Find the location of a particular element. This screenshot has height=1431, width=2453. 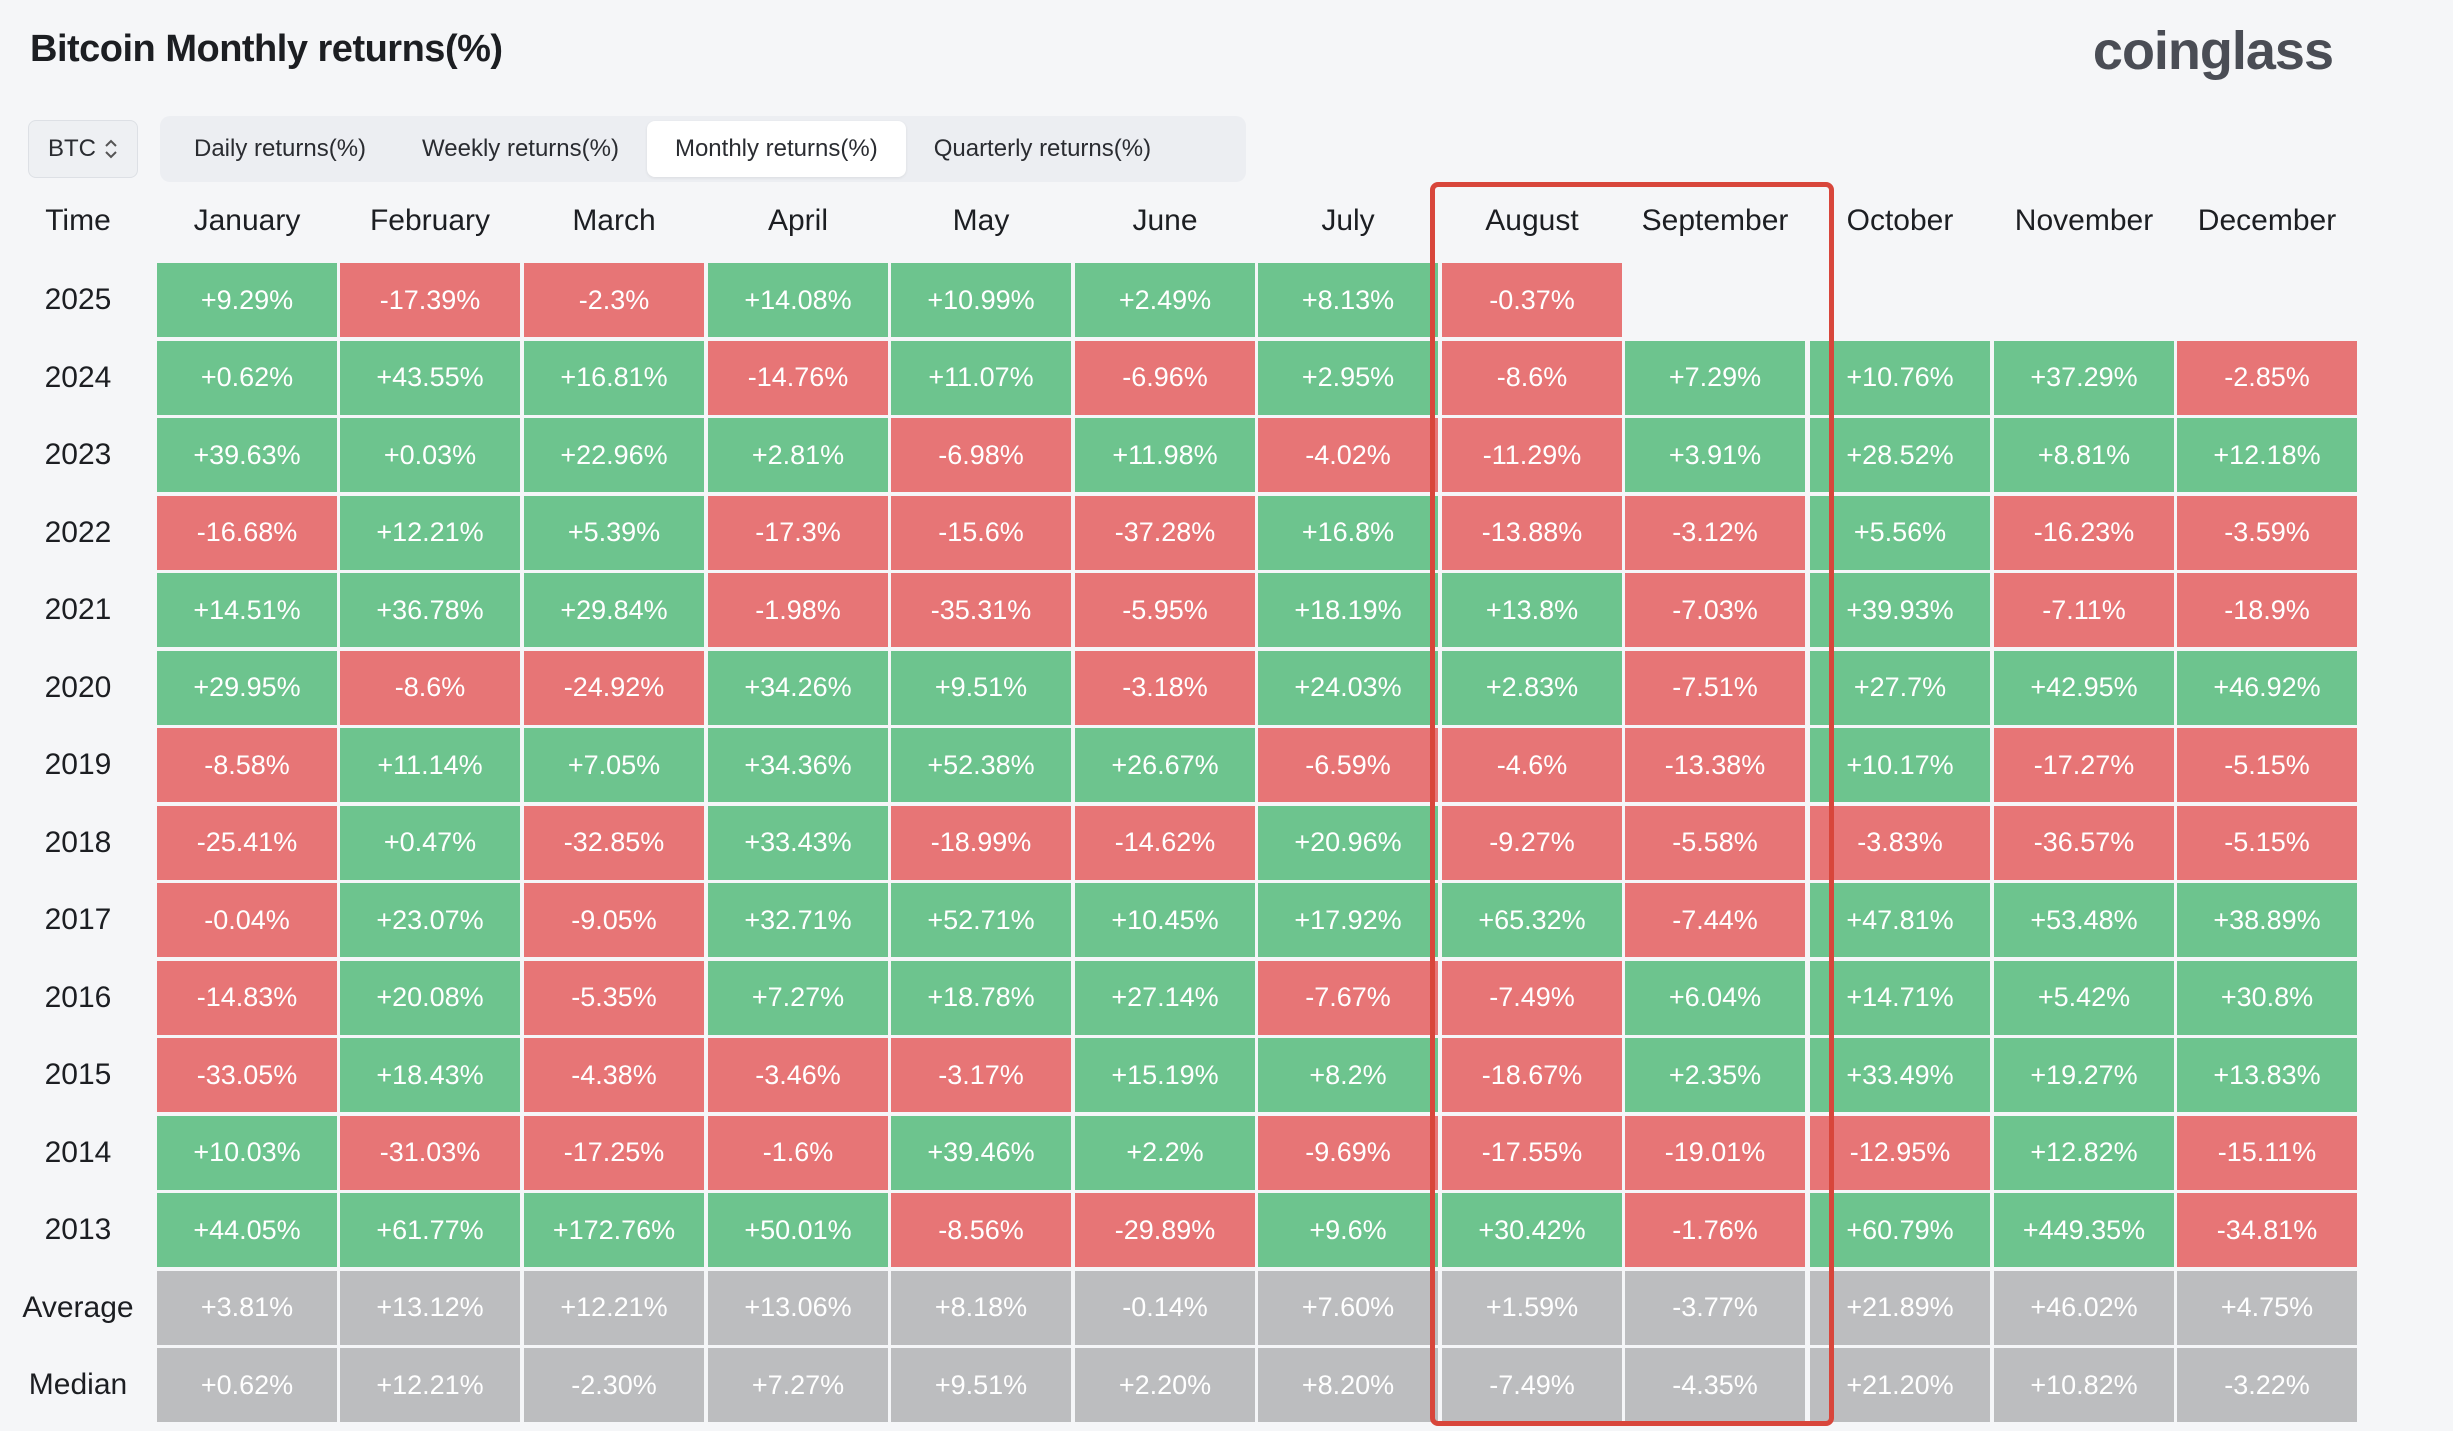

column-header-june: June is located at coordinates (1165, 220).